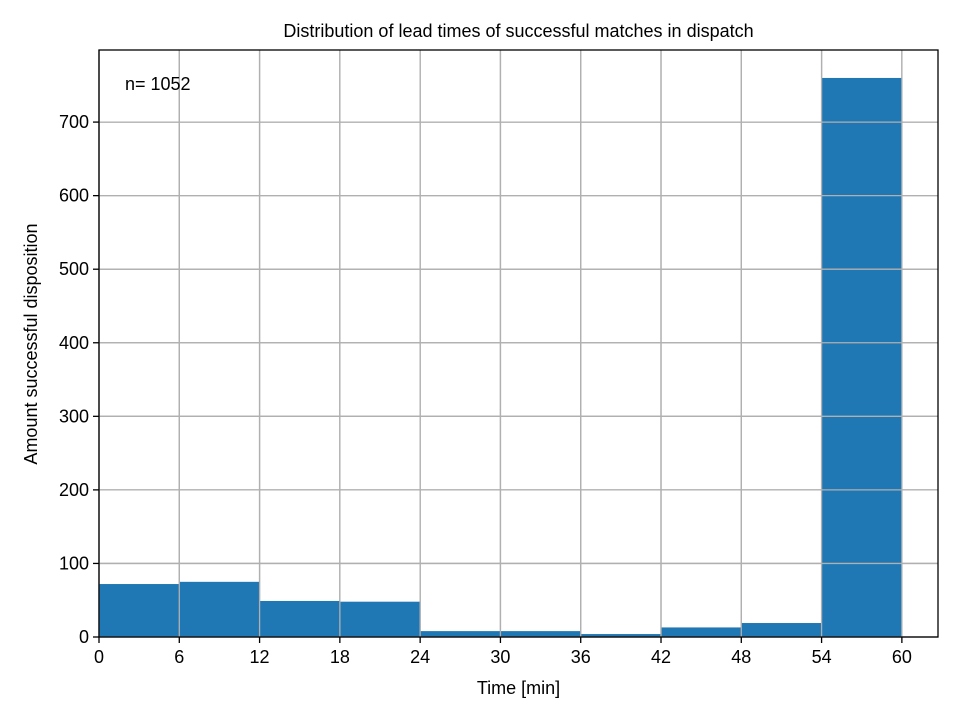 Image resolution: width=960 pixels, height=720 pixels. What do you see at coordinates (822, 657) in the screenshot?
I see `x-tick-label: 54` at bounding box center [822, 657].